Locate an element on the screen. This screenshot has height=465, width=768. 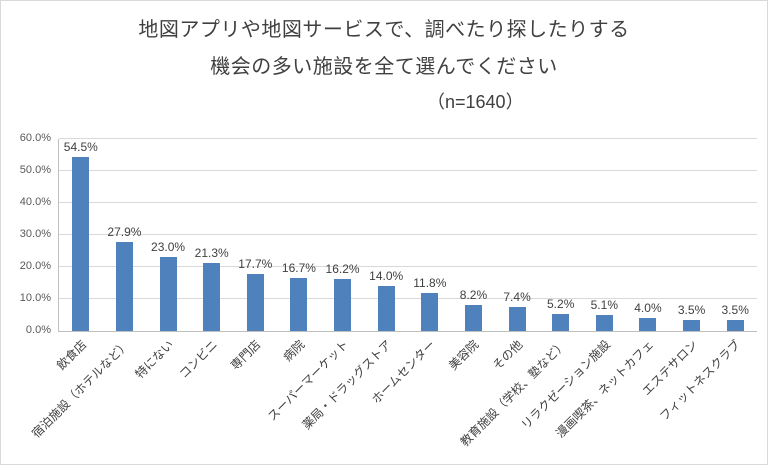
sample-size-label: （n=1640） is located at coordinates (475, 102).